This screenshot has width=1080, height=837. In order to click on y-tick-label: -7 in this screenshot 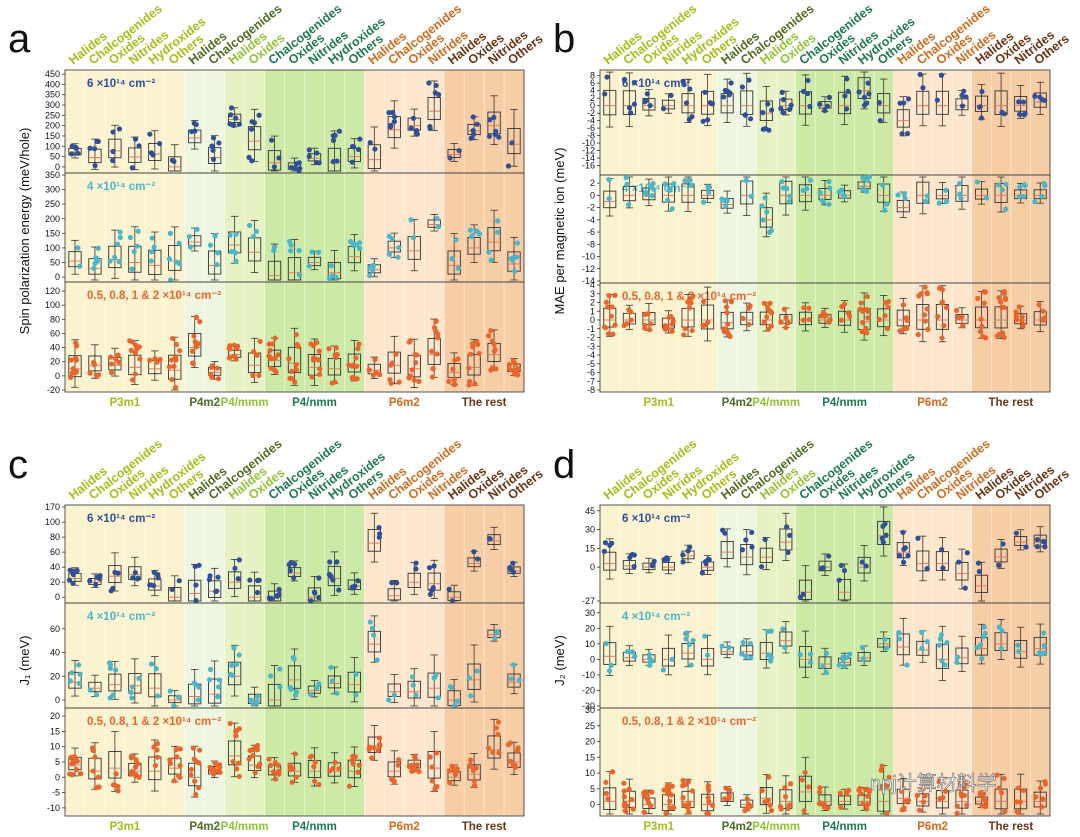, I will do `click(591, 381)`.